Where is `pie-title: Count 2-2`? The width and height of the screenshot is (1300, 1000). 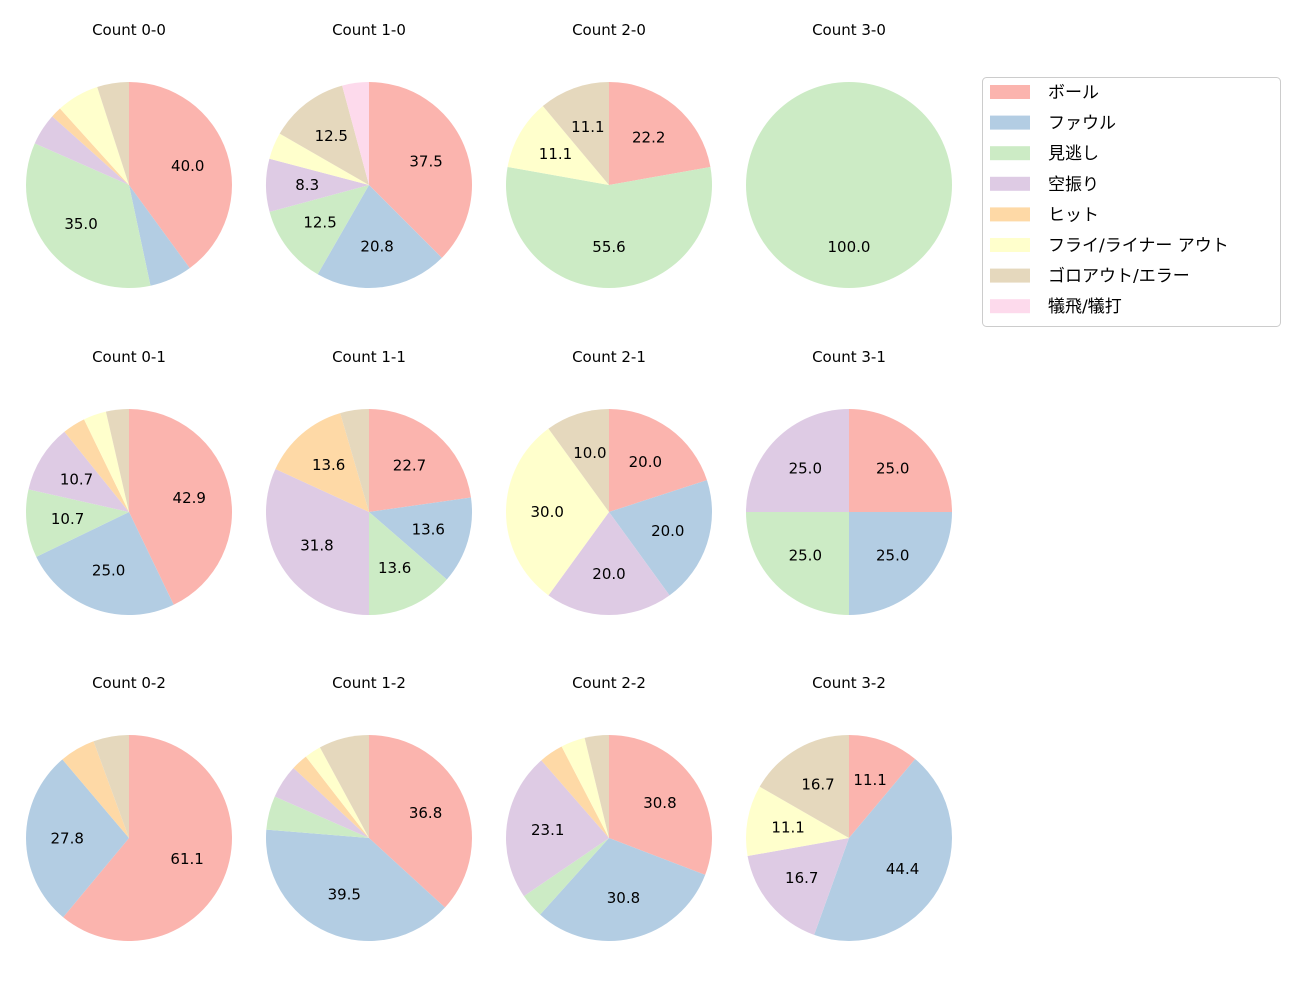
pie-title: Count 2-2 is located at coordinates (609, 683).